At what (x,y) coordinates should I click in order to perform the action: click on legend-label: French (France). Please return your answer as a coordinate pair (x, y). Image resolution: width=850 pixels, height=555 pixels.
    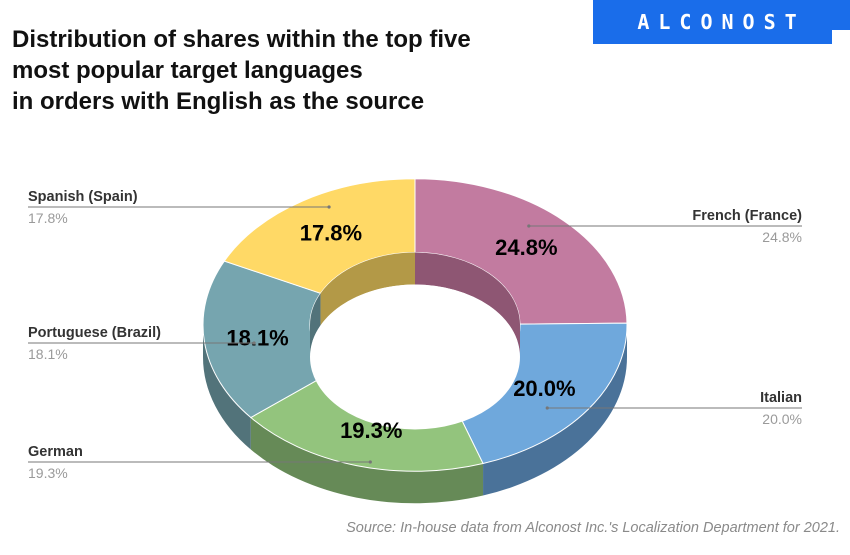
    Looking at the image, I should click on (747, 216).